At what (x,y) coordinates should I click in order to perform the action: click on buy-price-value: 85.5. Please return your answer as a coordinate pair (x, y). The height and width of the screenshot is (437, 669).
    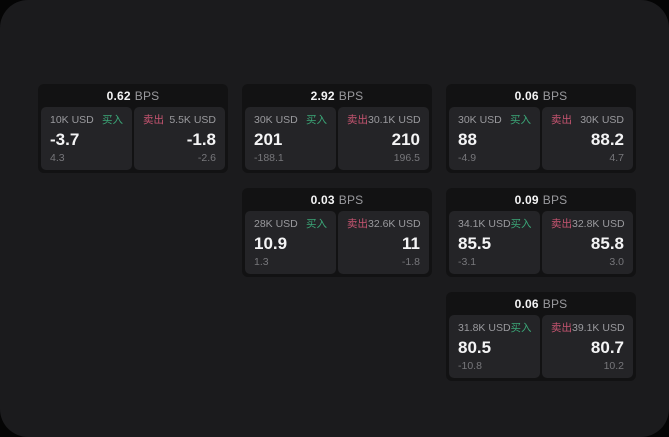
    Looking at the image, I should click on (475, 243).